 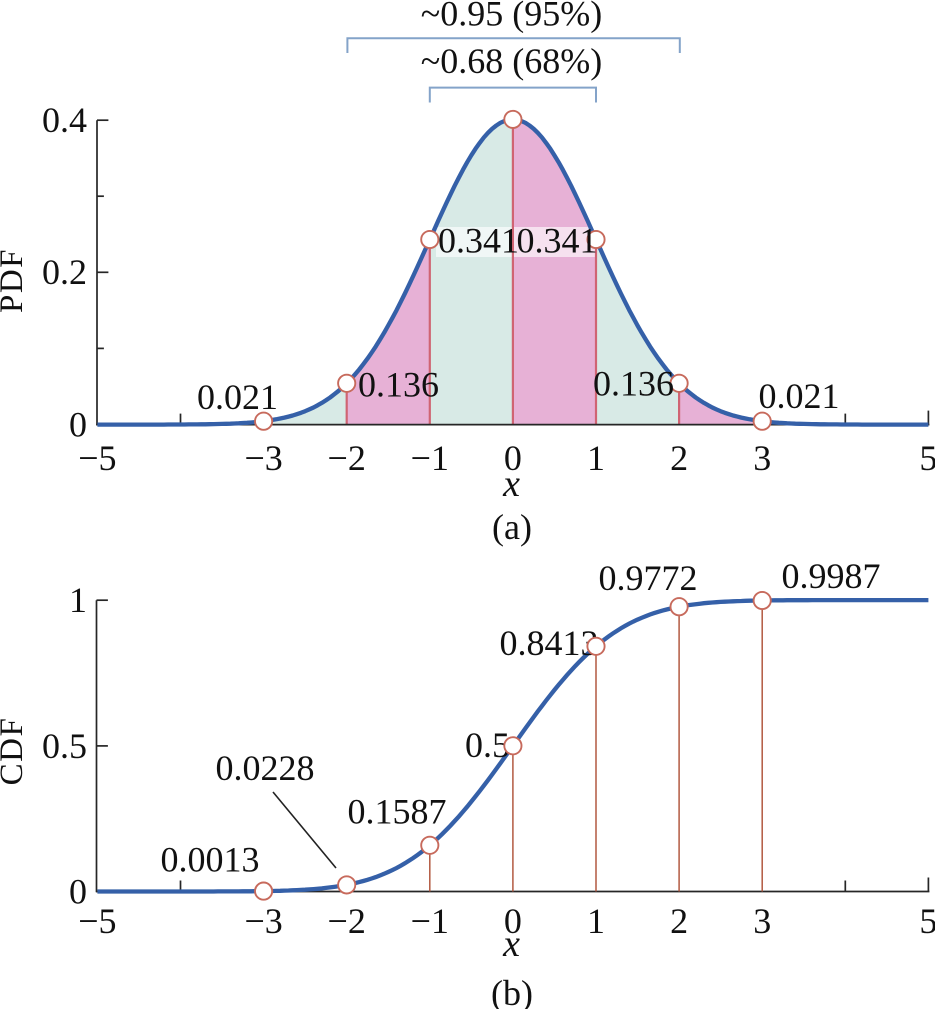 I want to click on svg-text: 0.9772, so click(x=648, y=578).